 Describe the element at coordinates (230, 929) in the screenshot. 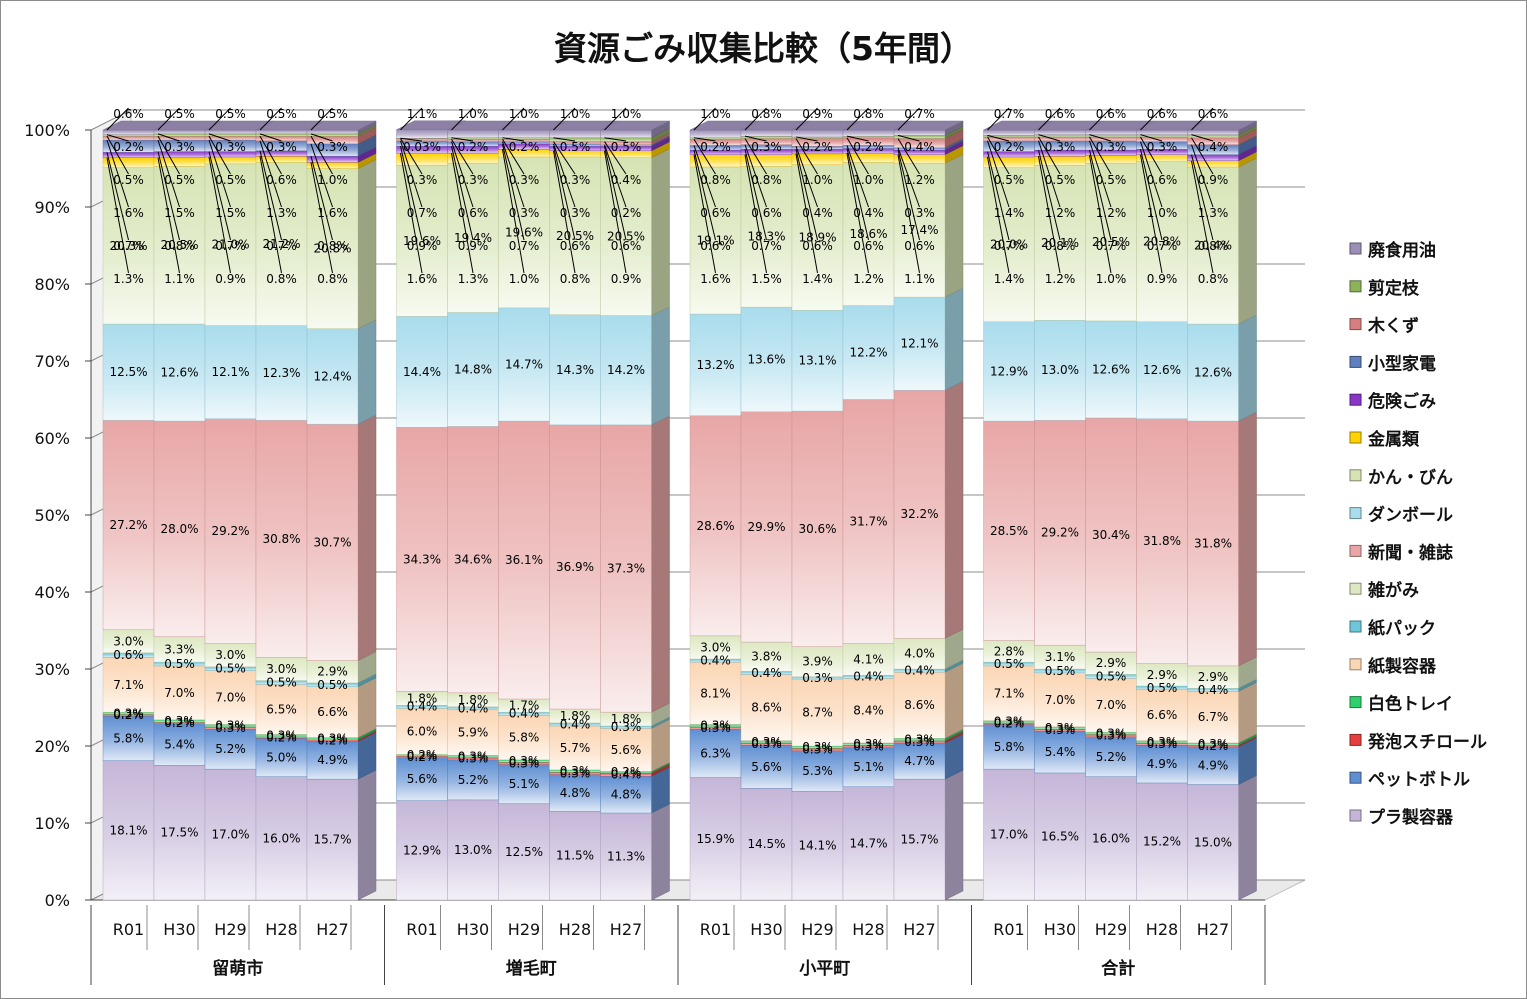

I see `x-tick-label: H29` at that location.